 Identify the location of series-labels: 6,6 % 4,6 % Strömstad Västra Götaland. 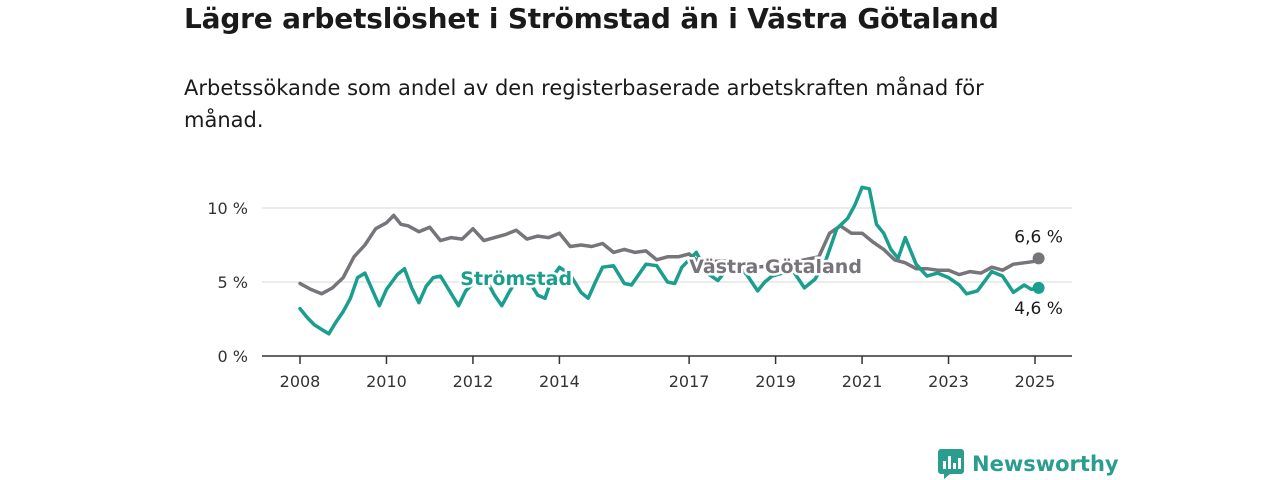
(760, 273).